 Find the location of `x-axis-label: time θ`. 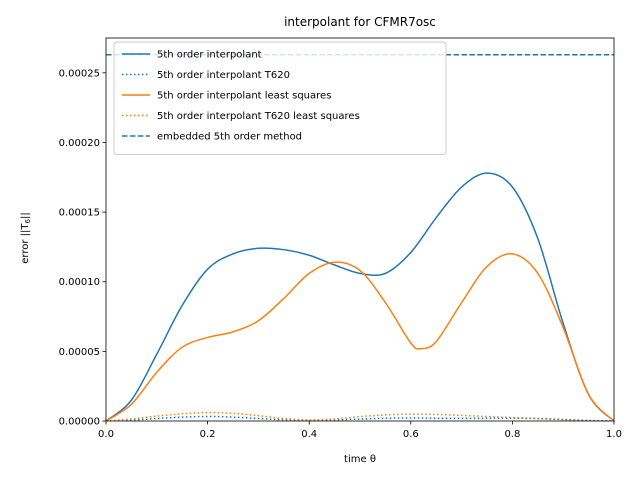

x-axis-label: time θ is located at coordinates (360, 459).